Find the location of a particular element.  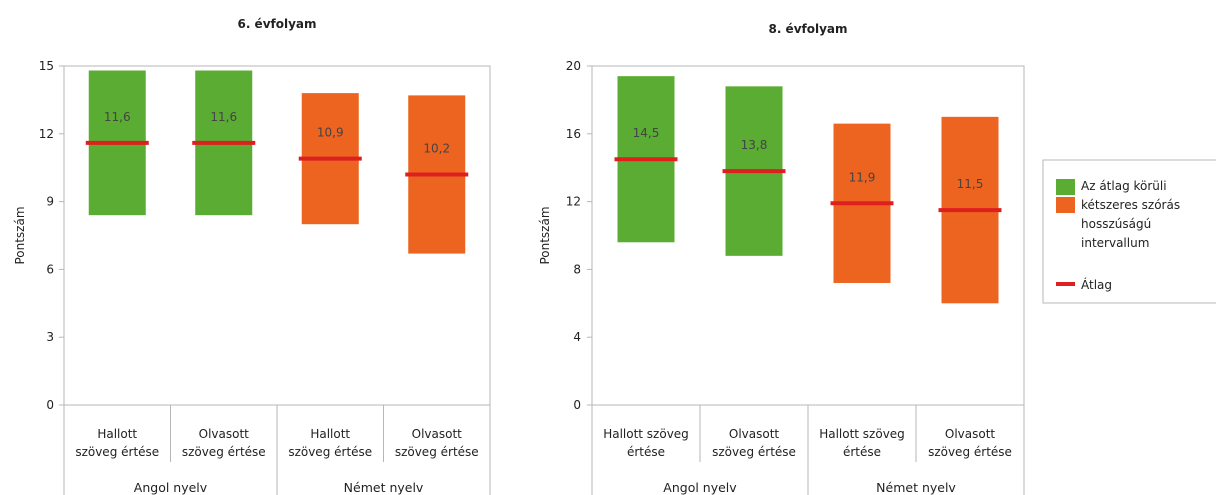

value-label: 10,2 is located at coordinates (436, 148).